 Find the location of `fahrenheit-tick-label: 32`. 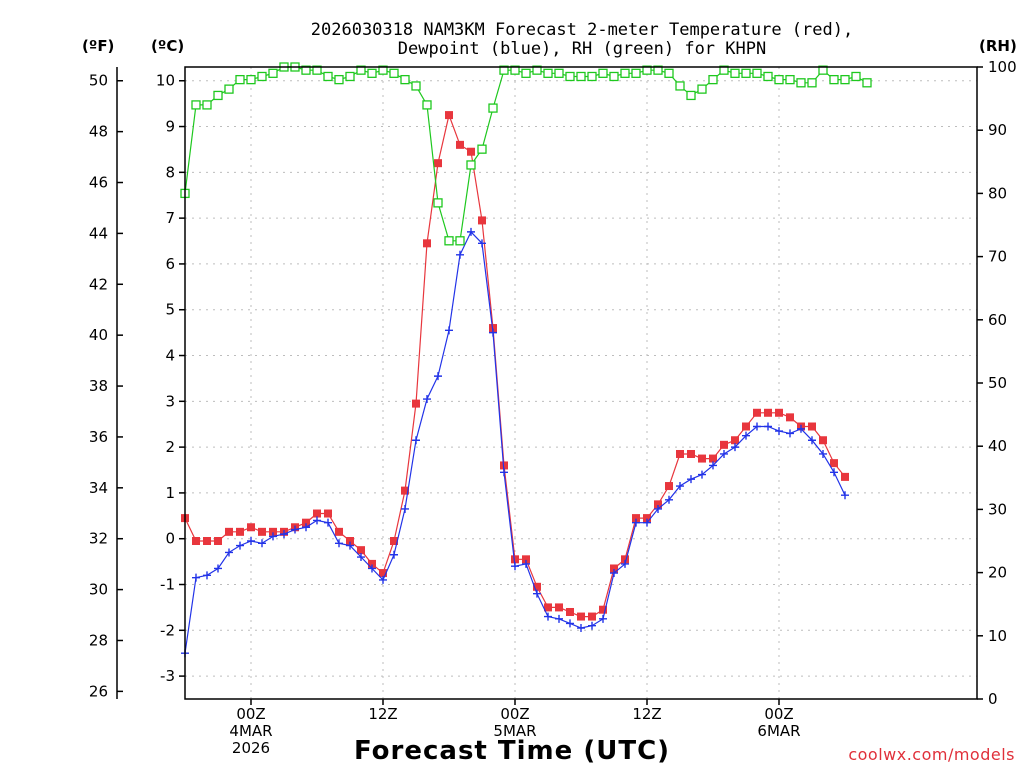

fahrenheit-tick-label: 32 is located at coordinates (98, 539).